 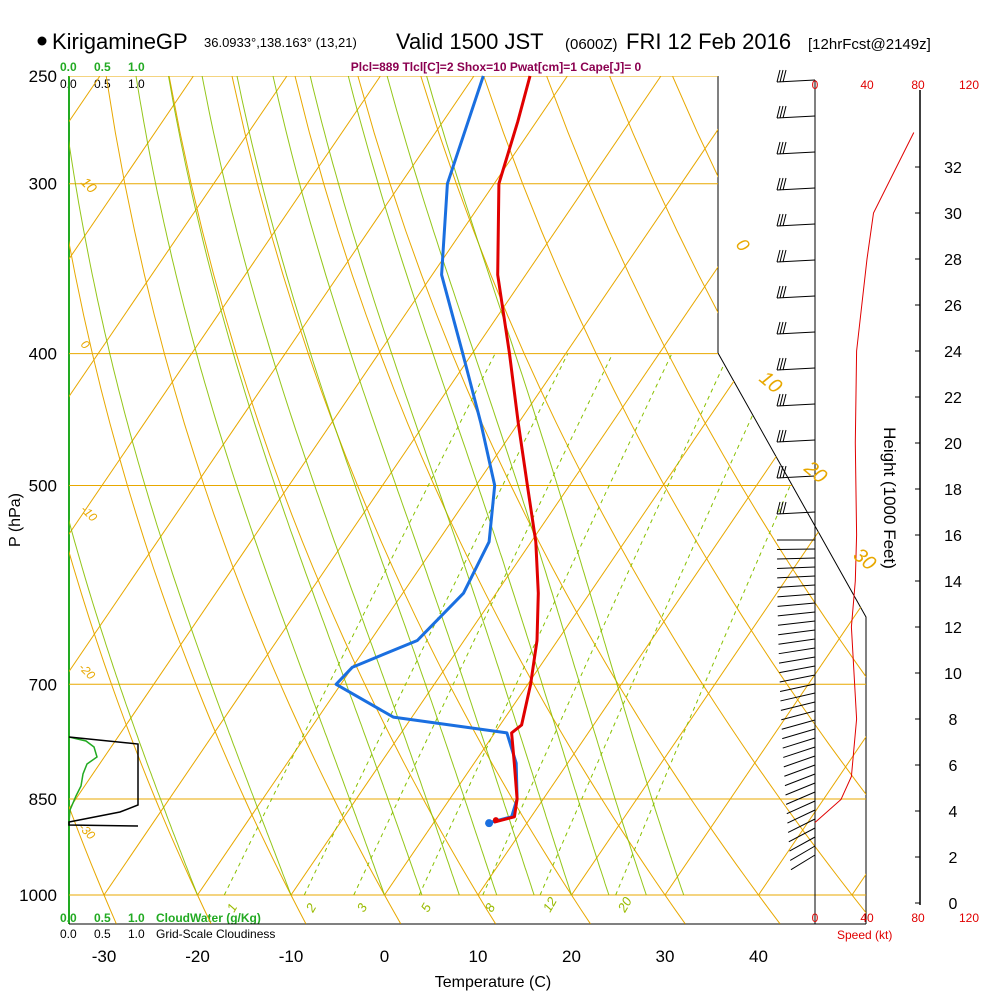 What do you see at coordinates (102, 918) in the screenshot?
I see `cw-tick-bot-1: 0.5` at bounding box center [102, 918].